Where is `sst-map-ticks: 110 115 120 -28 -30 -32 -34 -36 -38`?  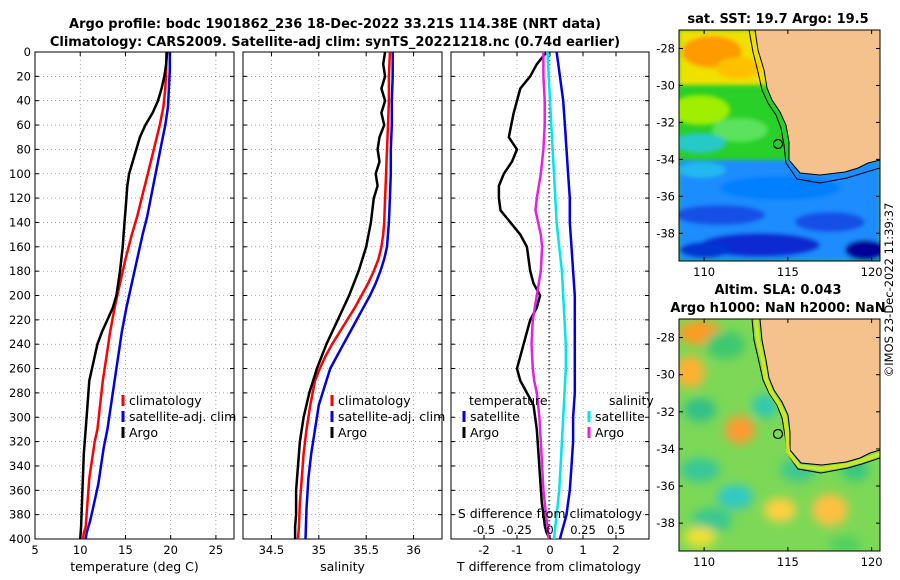 sst-map-ticks: 110 115 120 -28 -30 -32 -34 -36 -38 is located at coordinates (769, 154).